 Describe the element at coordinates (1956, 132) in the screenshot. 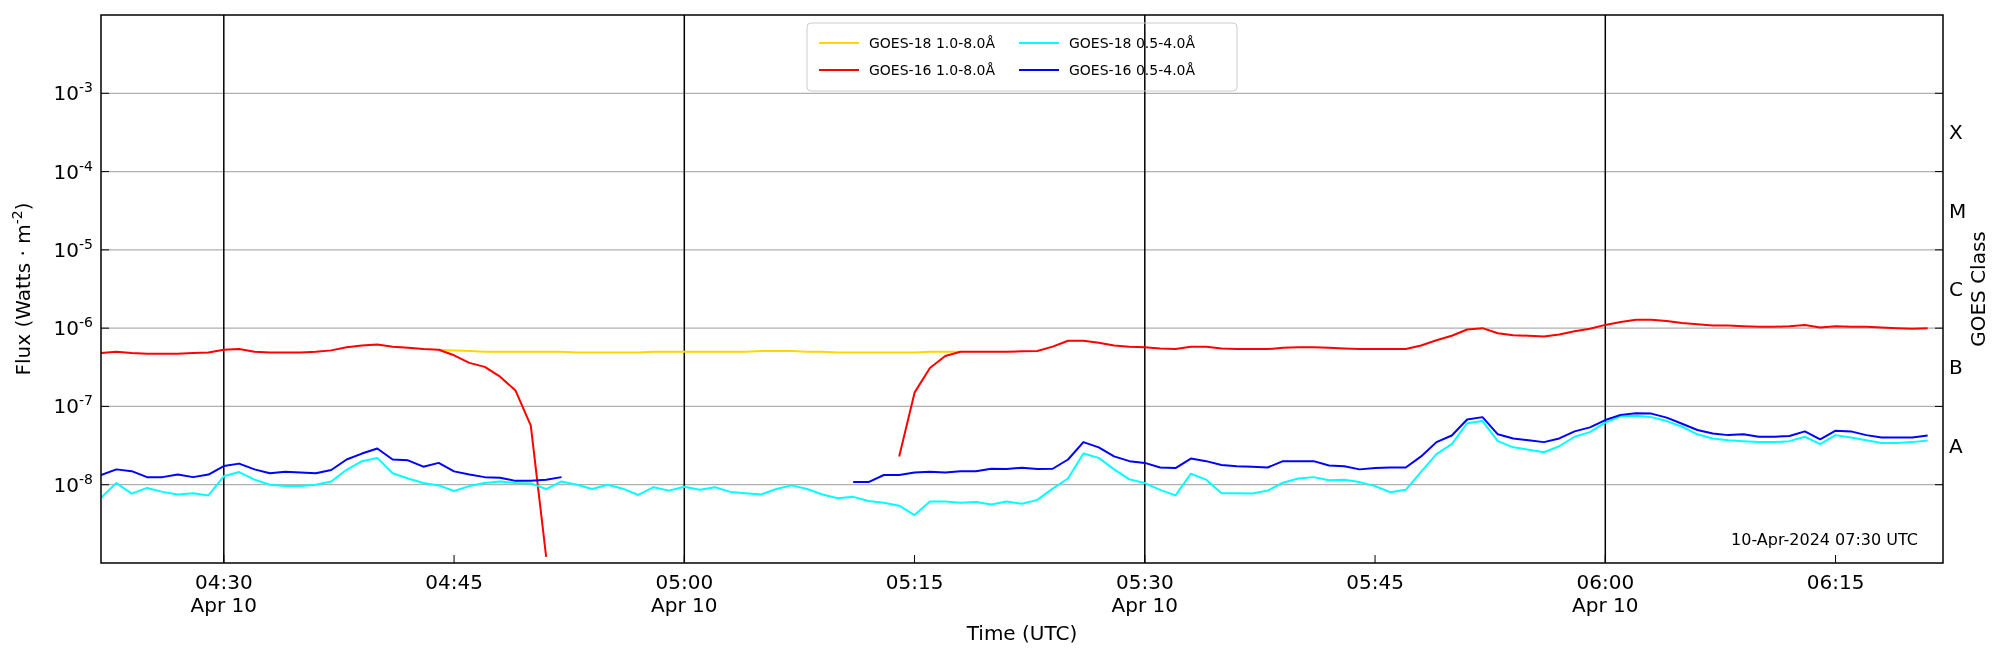

I see `text: X` at that location.